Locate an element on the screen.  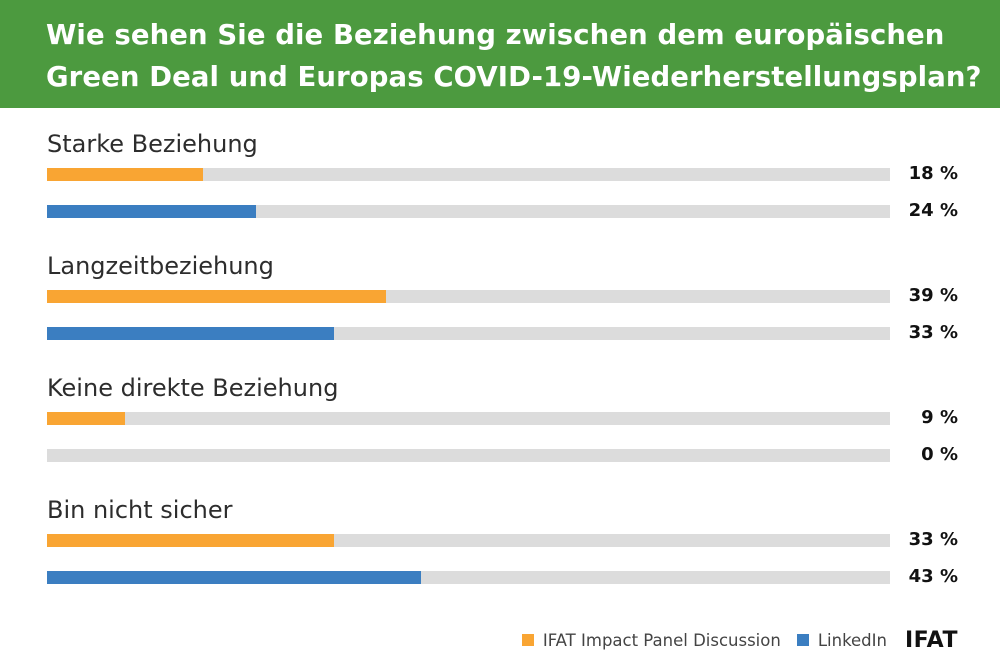
category-label-langzeitbeziehung: Langzeitbeziehung is located at coordinates (160, 266).